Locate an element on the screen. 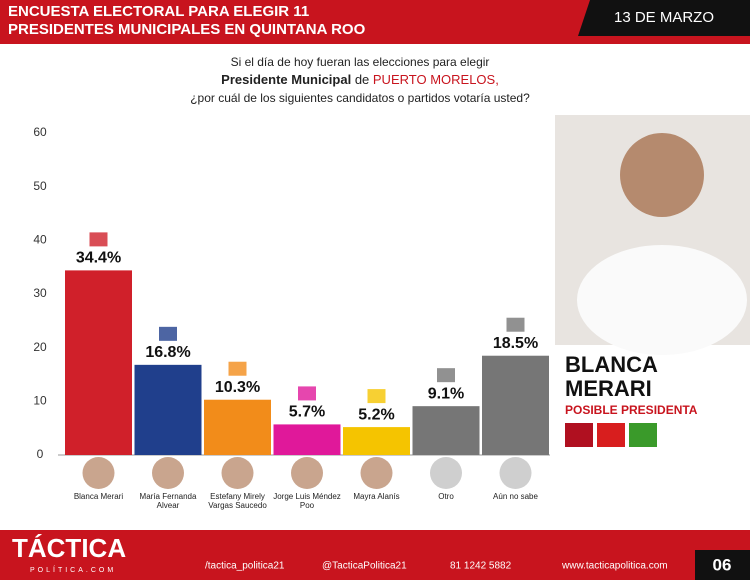 This screenshot has height=580, width=750. question-text: de is located at coordinates (362, 79).